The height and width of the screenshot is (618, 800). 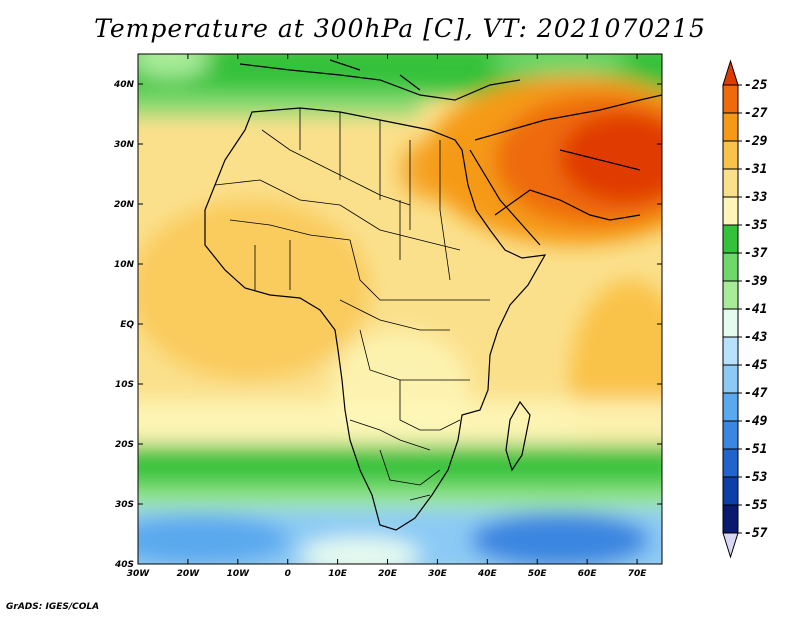 I want to click on lat-tick-label: 30S, so click(x=124, y=505).